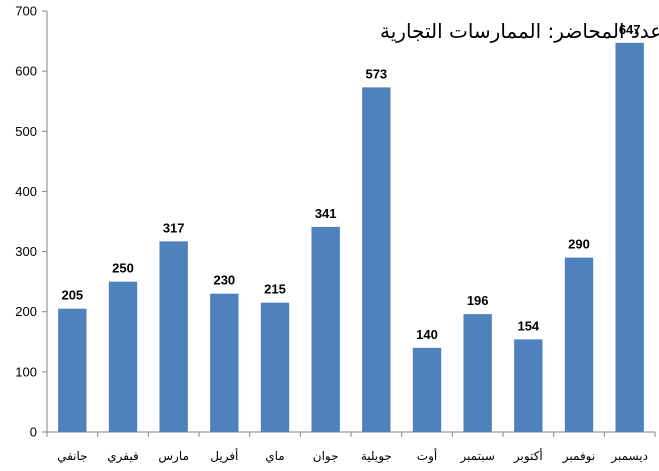  What do you see at coordinates (122, 456) in the screenshot?
I see `category-label: فيفري` at bounding box center [122, 456].